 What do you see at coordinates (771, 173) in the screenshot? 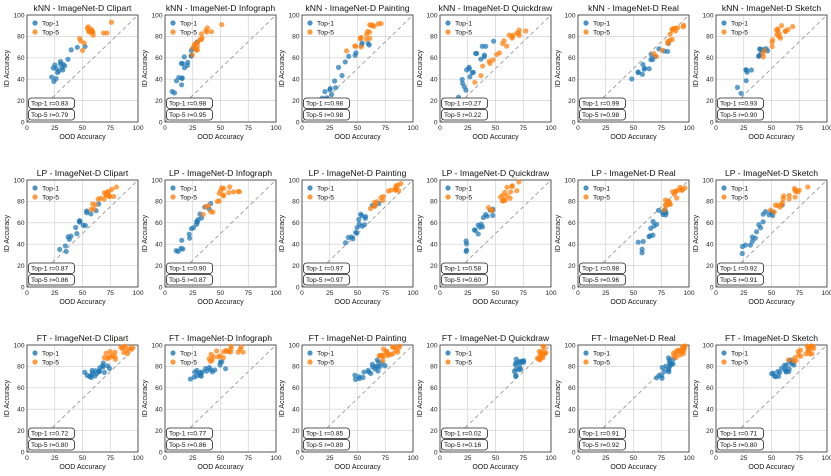
I see `subplot-title: LP - ImageNet-D Sketch` at bounding box center [771, 173].